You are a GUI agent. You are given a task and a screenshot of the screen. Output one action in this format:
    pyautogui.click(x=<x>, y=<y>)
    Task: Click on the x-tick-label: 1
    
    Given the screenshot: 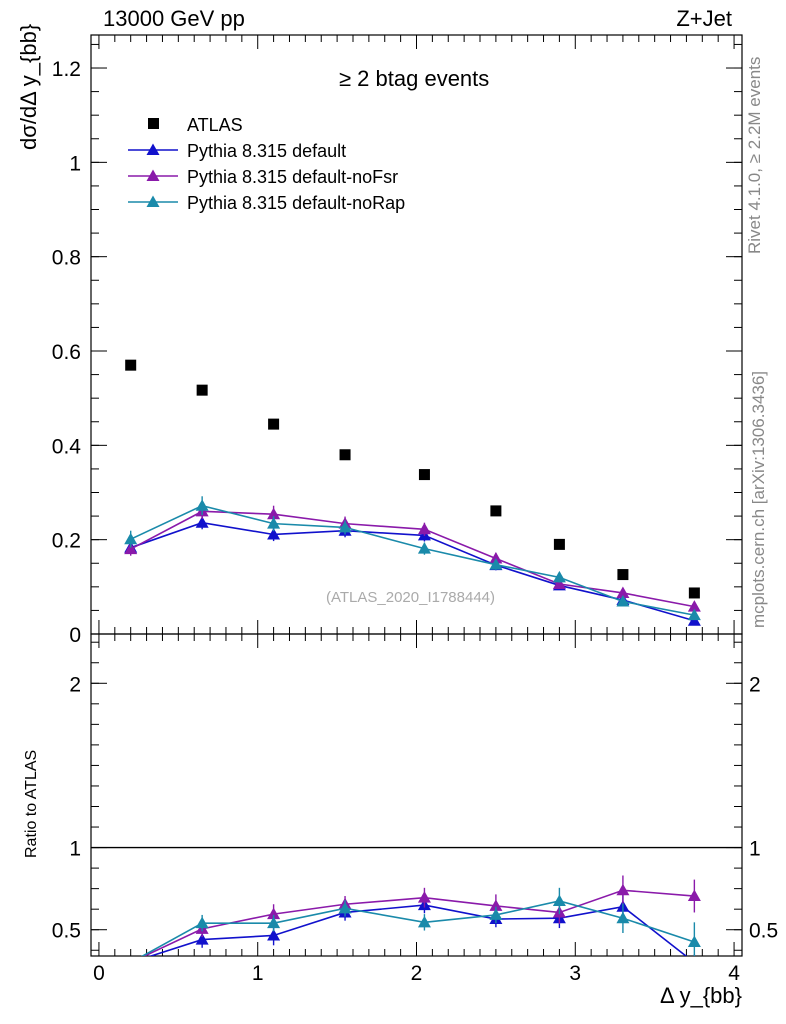 What is the action you would take?
    pyautogui.click(x=258, y=973)
    